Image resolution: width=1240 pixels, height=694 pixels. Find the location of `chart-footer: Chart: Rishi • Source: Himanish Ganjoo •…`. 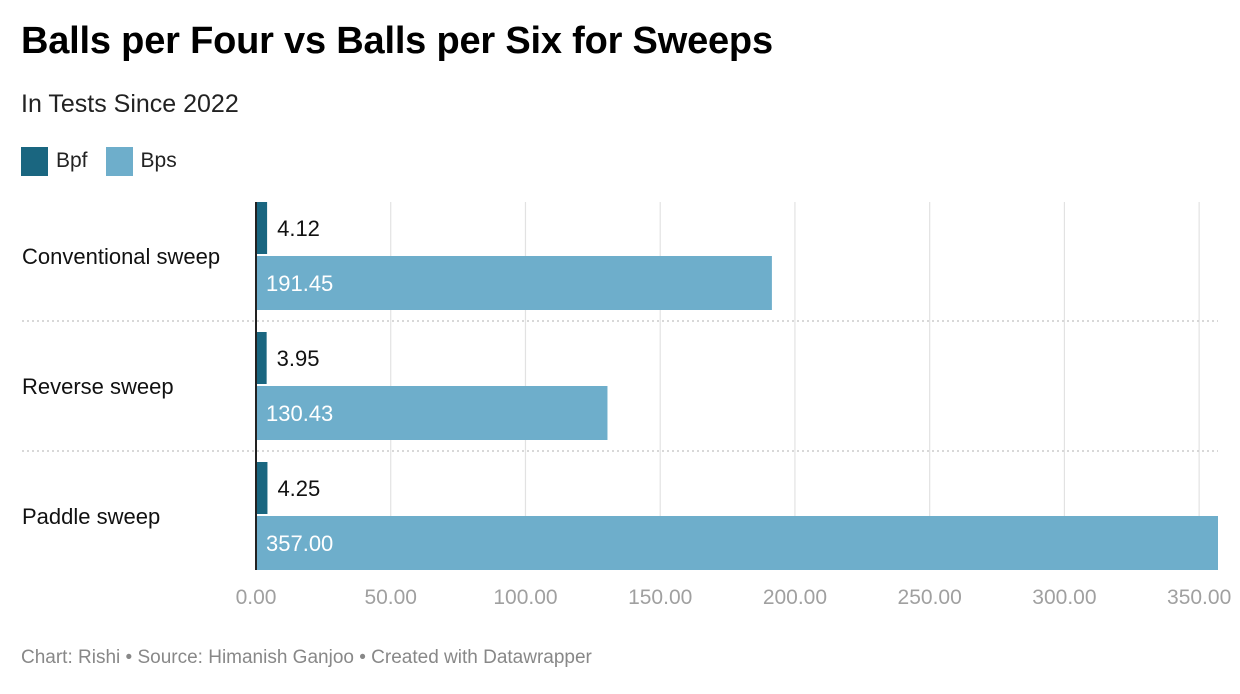

chart-footer: Chart: Rishi • Source: Himanish Ganjoo •… is located at coordinates (306, 657).